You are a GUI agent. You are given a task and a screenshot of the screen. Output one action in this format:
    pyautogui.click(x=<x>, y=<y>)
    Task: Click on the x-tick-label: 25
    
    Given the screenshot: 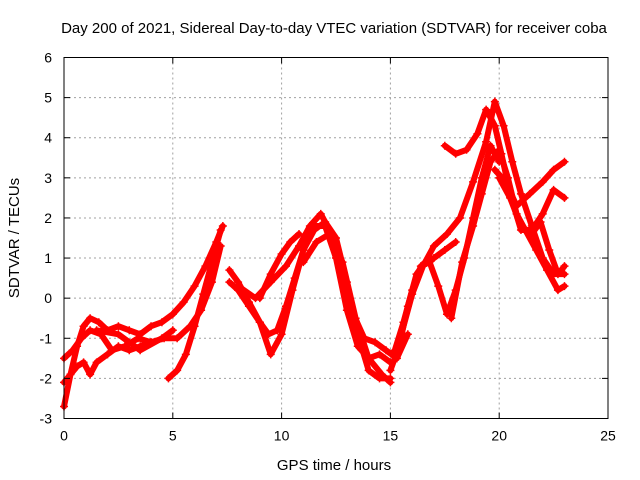 What is the action you would take?
    pyautogui.click(x=608, y=436)
    